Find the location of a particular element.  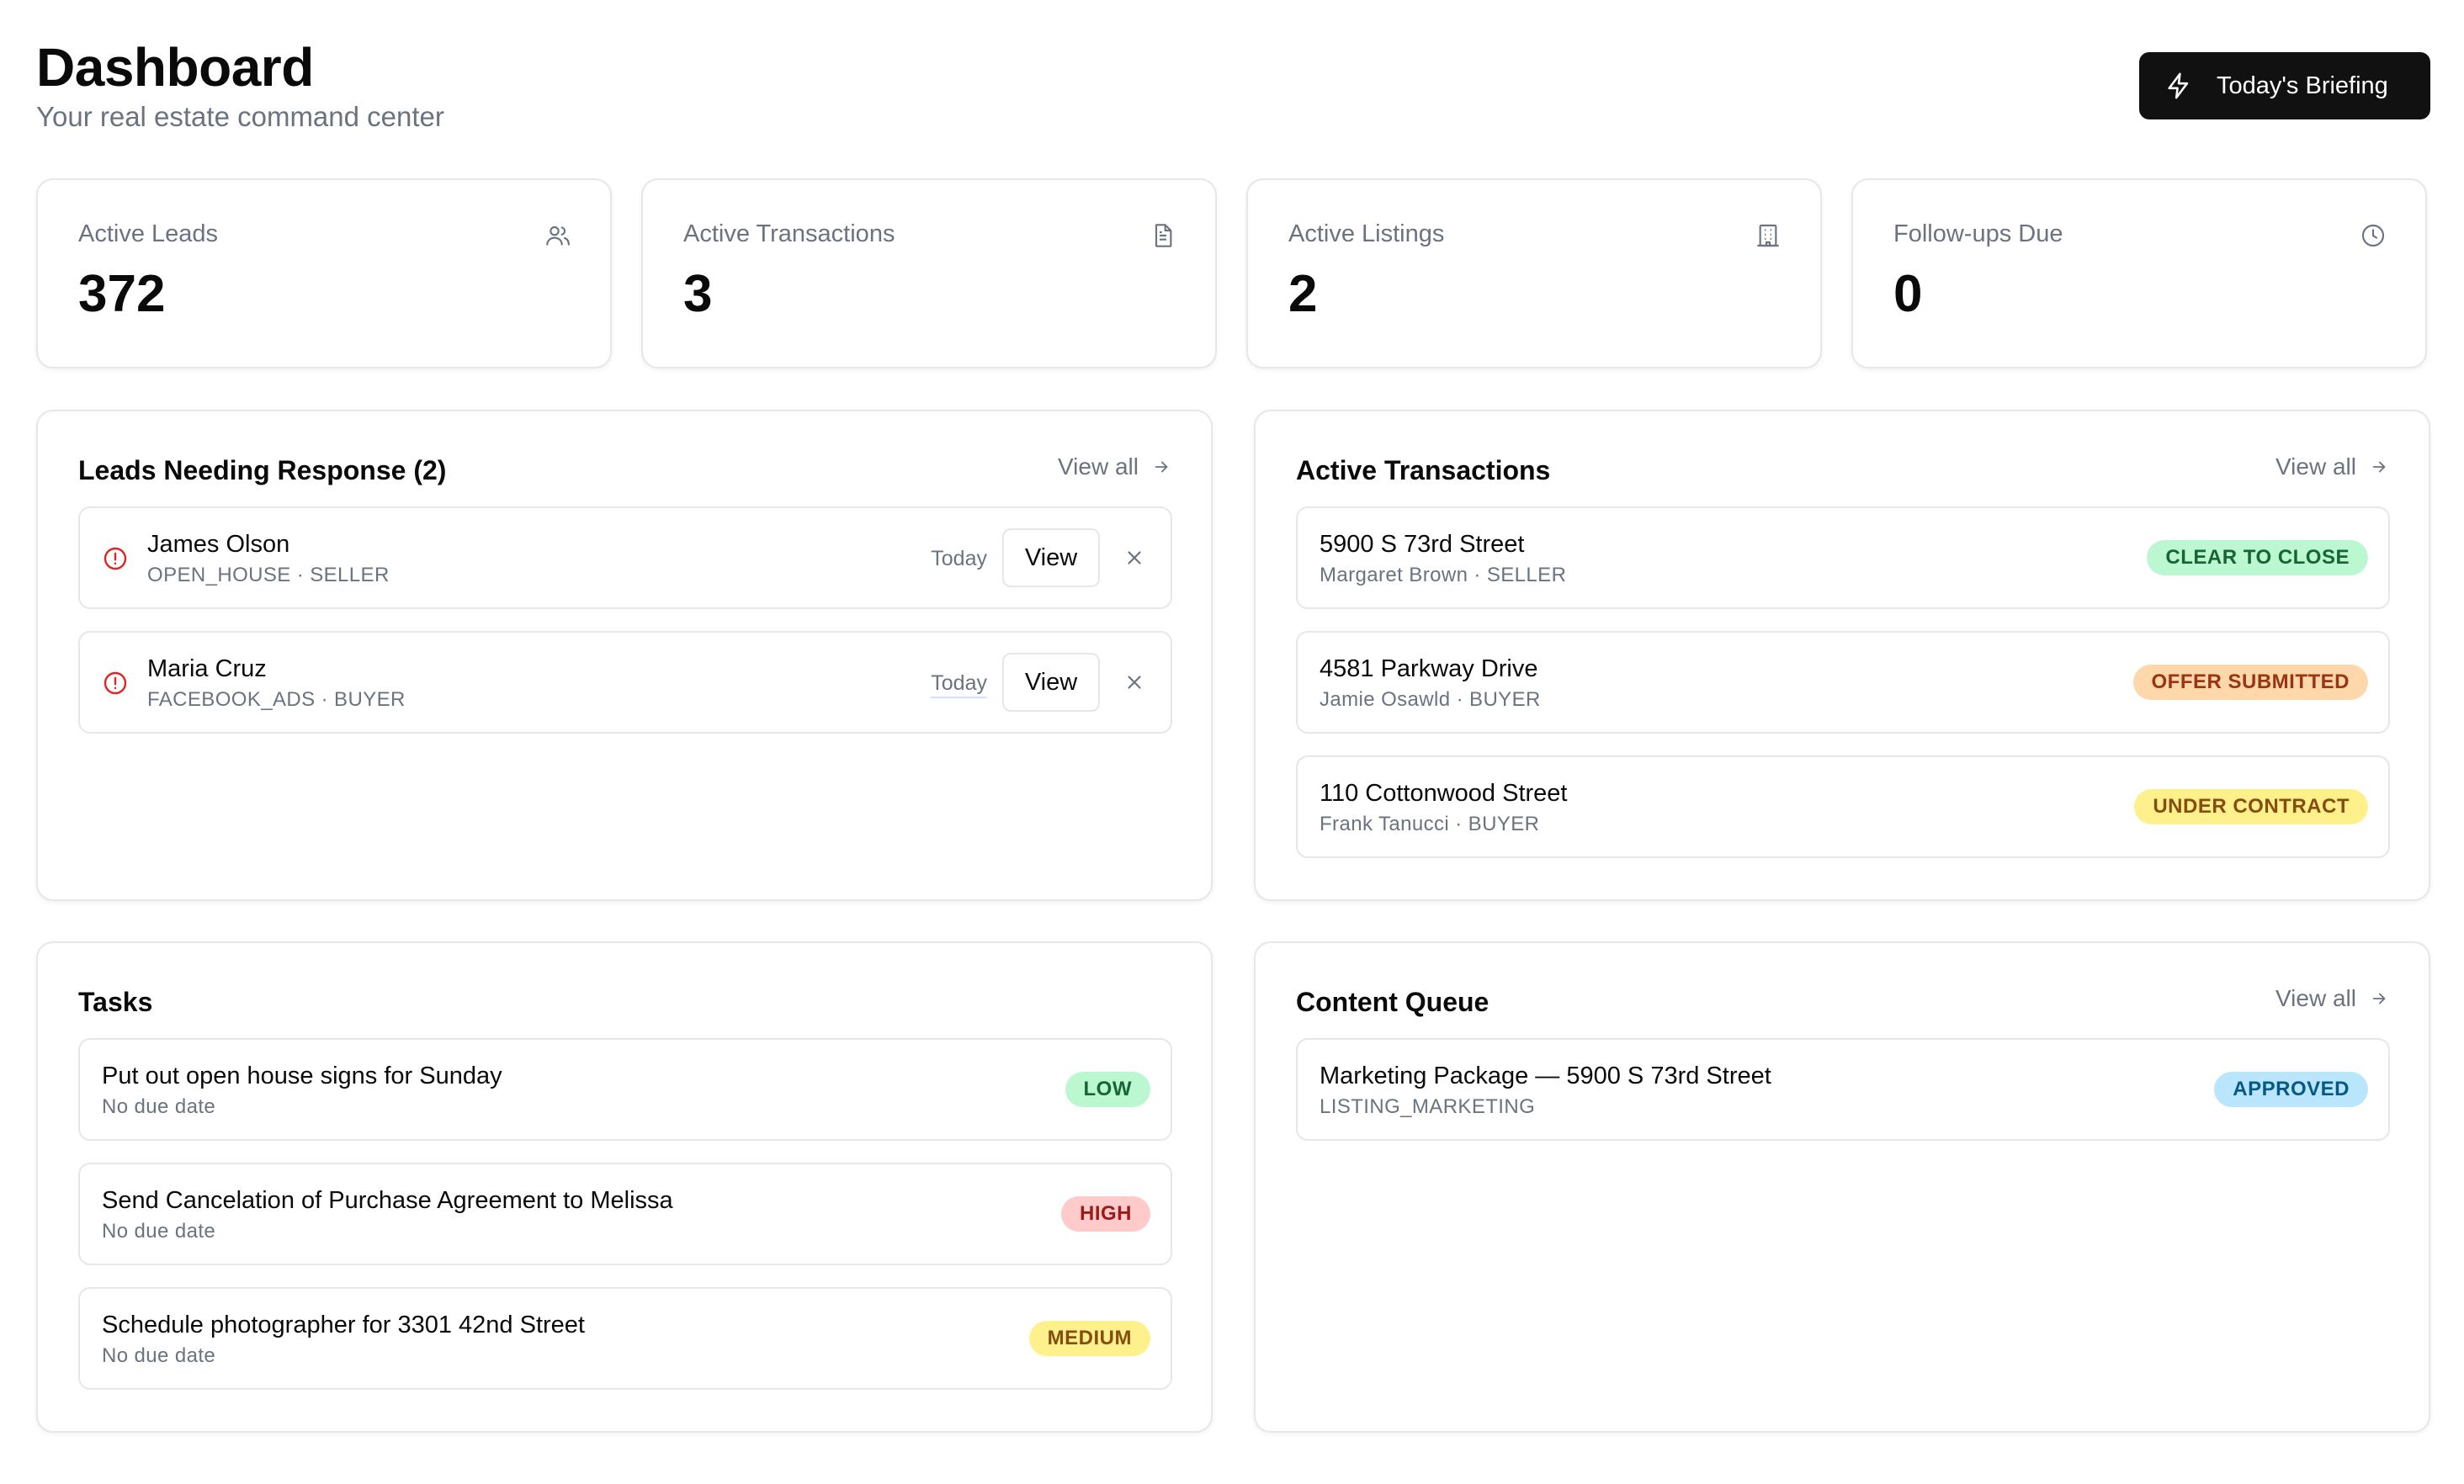

stat-card-active-leads: Active Leads 372 is located at coordinates (324, 273).